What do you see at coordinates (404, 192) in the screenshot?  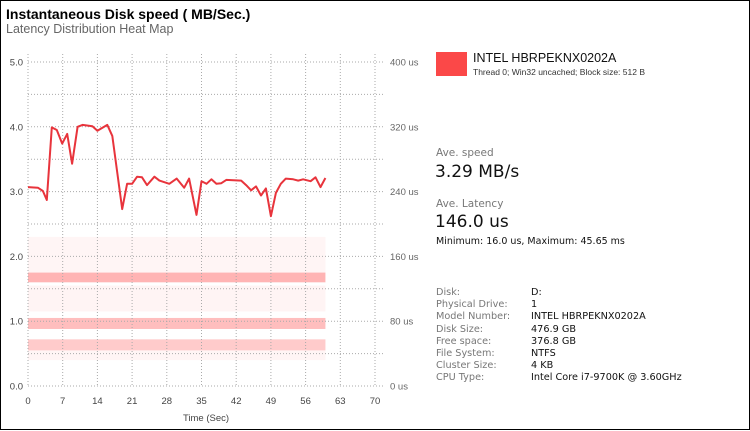 I see `y2-tick-label: 240 us` at bounding box center [404, 192].